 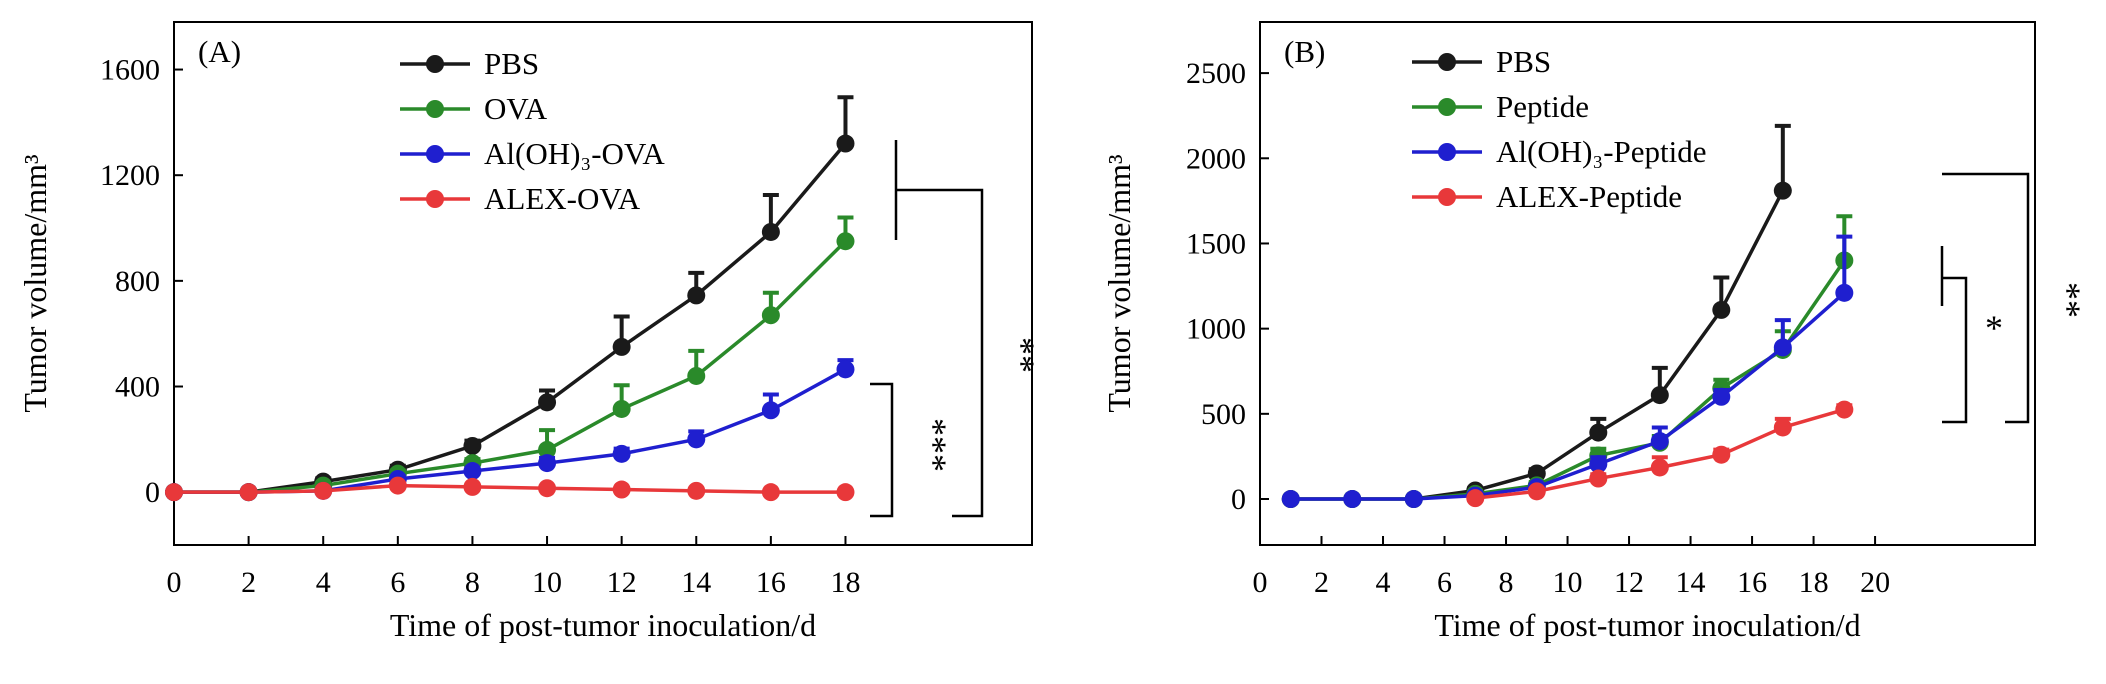 I want to click on legend-label: Al(OH)₃-OVA, so click(x=574, y=153).